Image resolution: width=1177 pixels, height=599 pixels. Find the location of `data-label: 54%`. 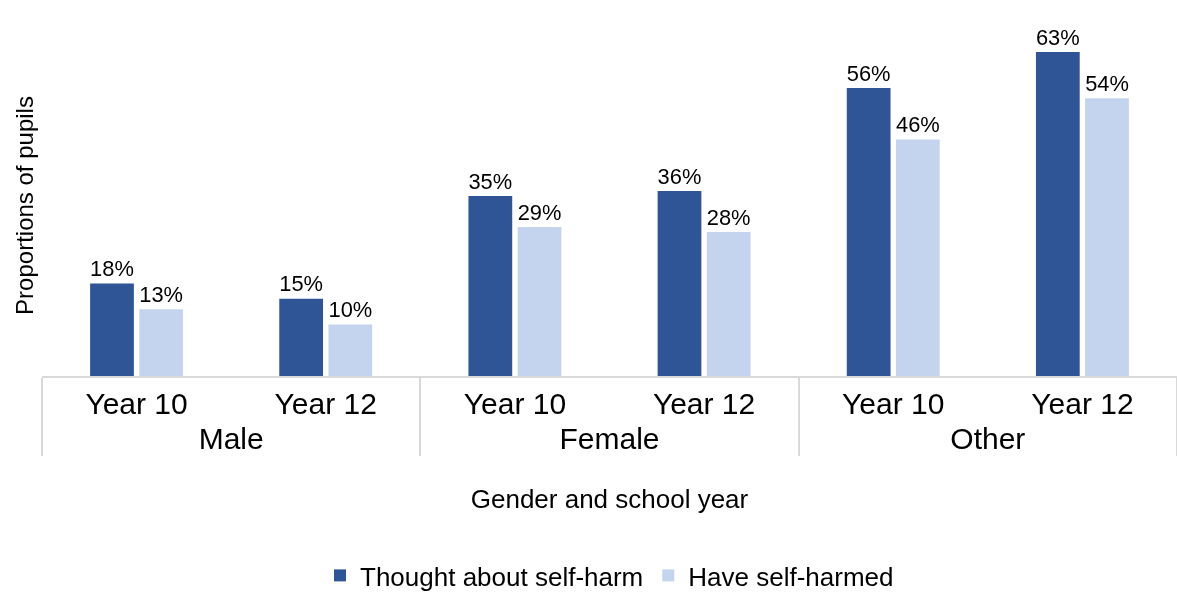

data-label: 54% is located at coordinates (1107, 83).